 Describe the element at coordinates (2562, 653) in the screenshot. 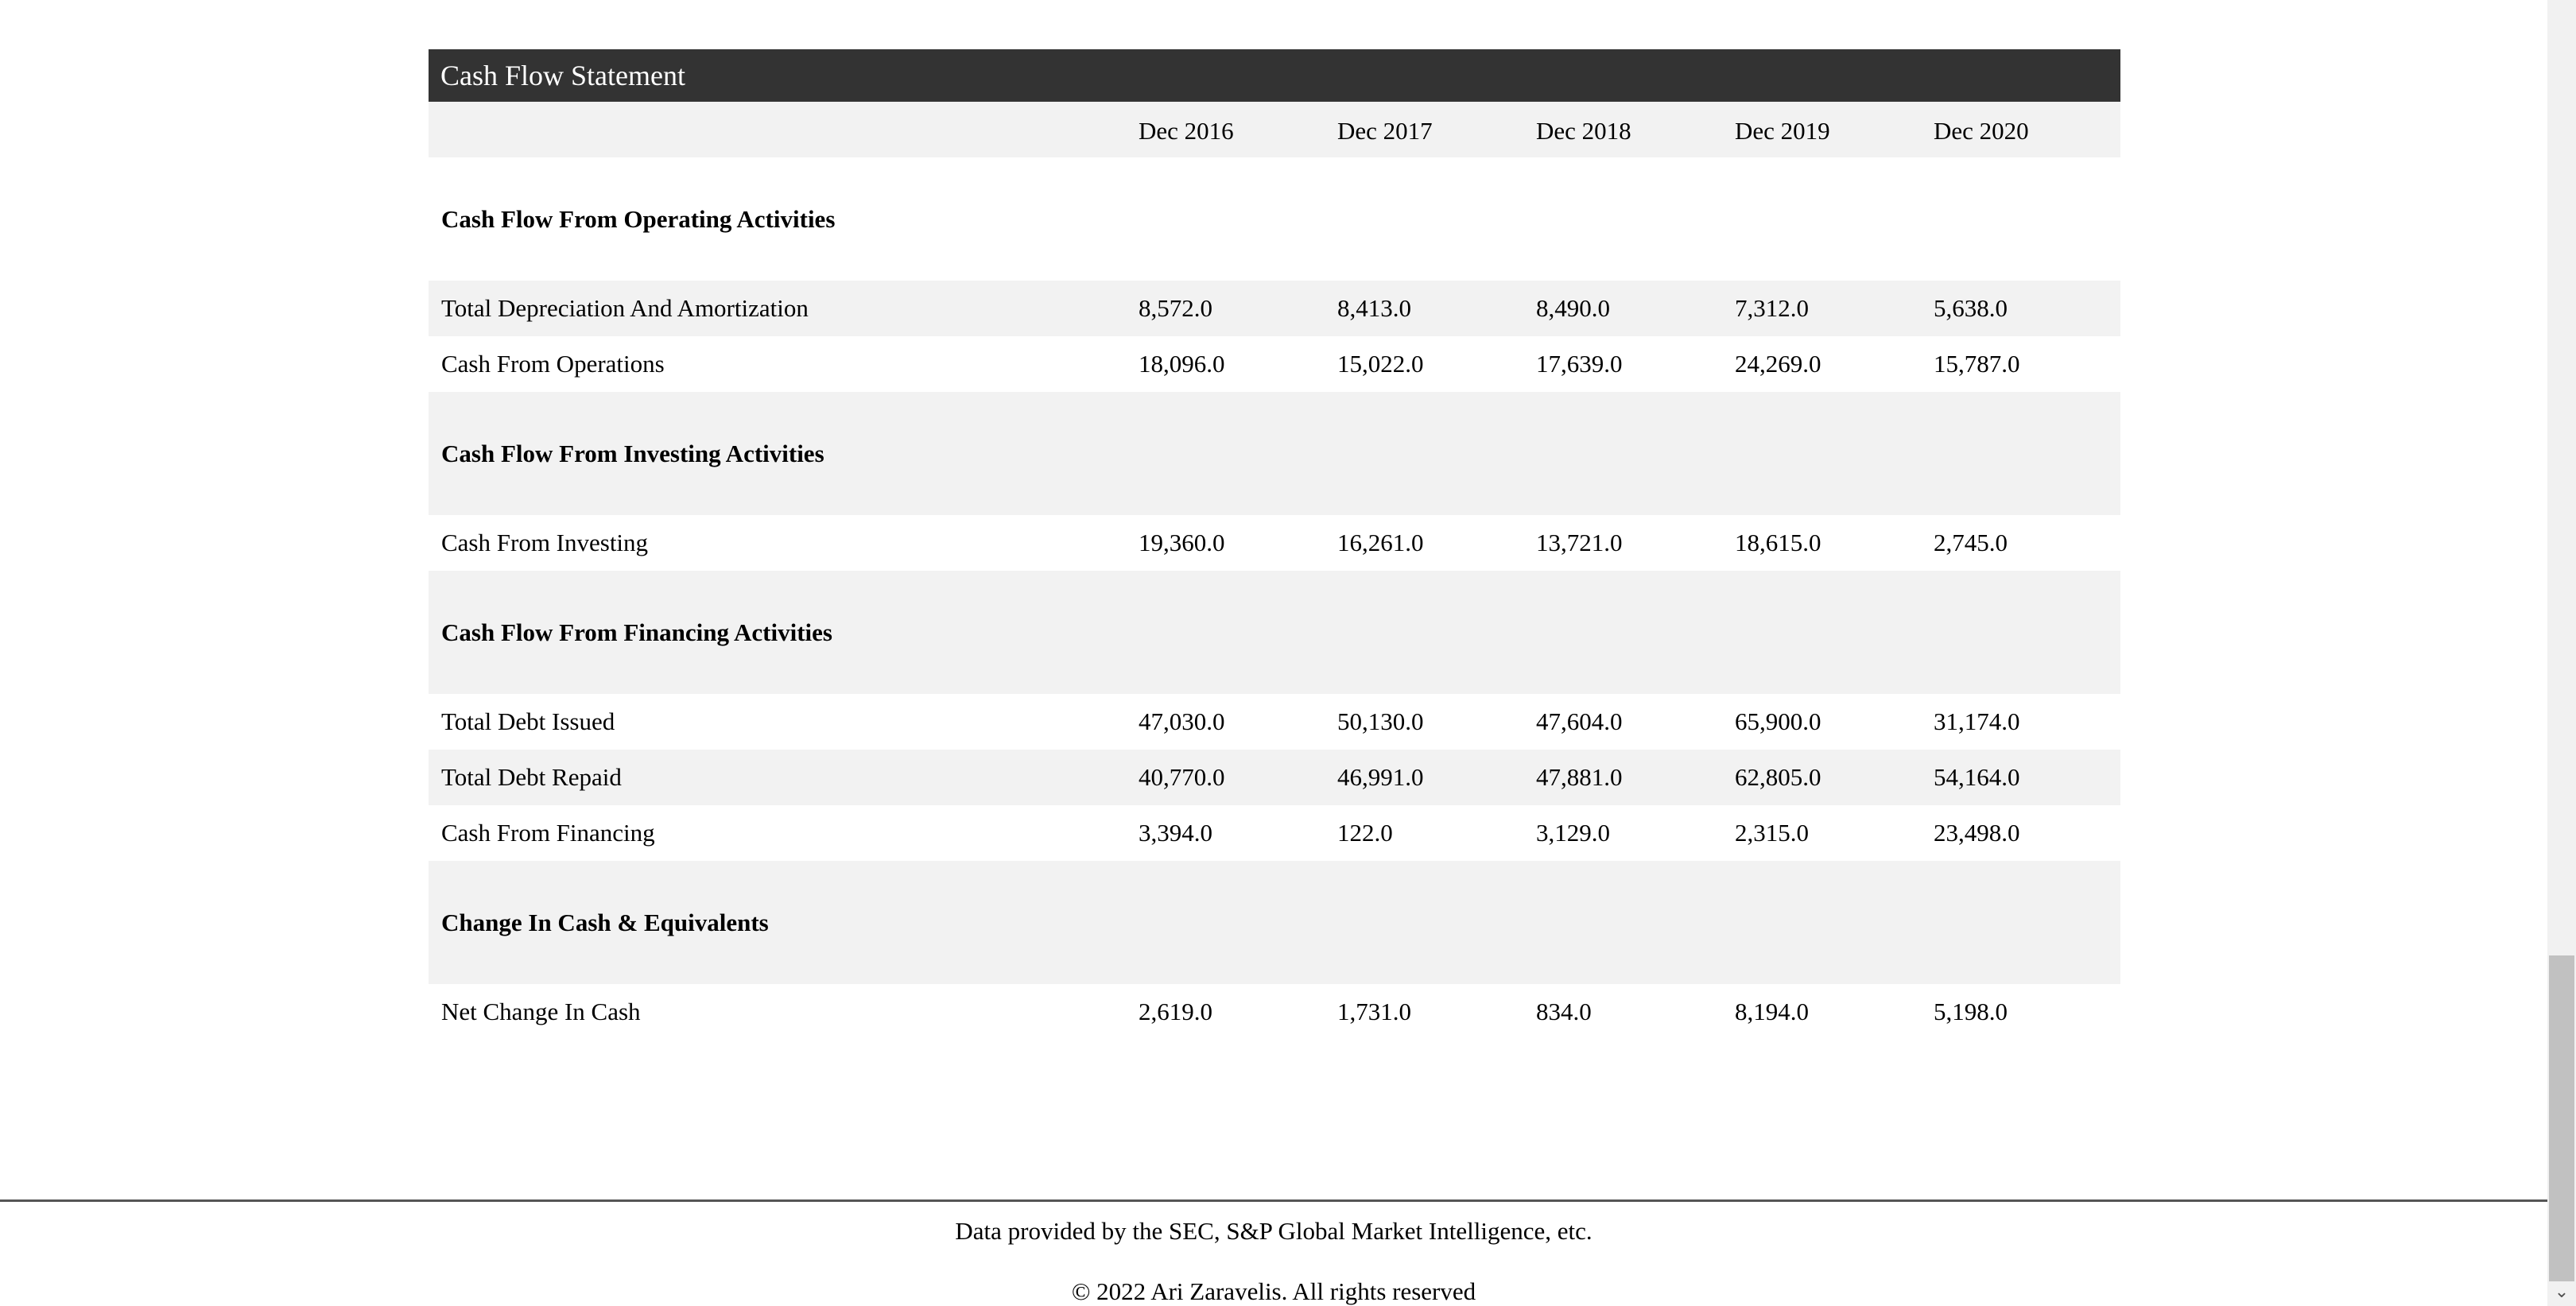

I see `vertical-scrollbar: ⌄` at that location.